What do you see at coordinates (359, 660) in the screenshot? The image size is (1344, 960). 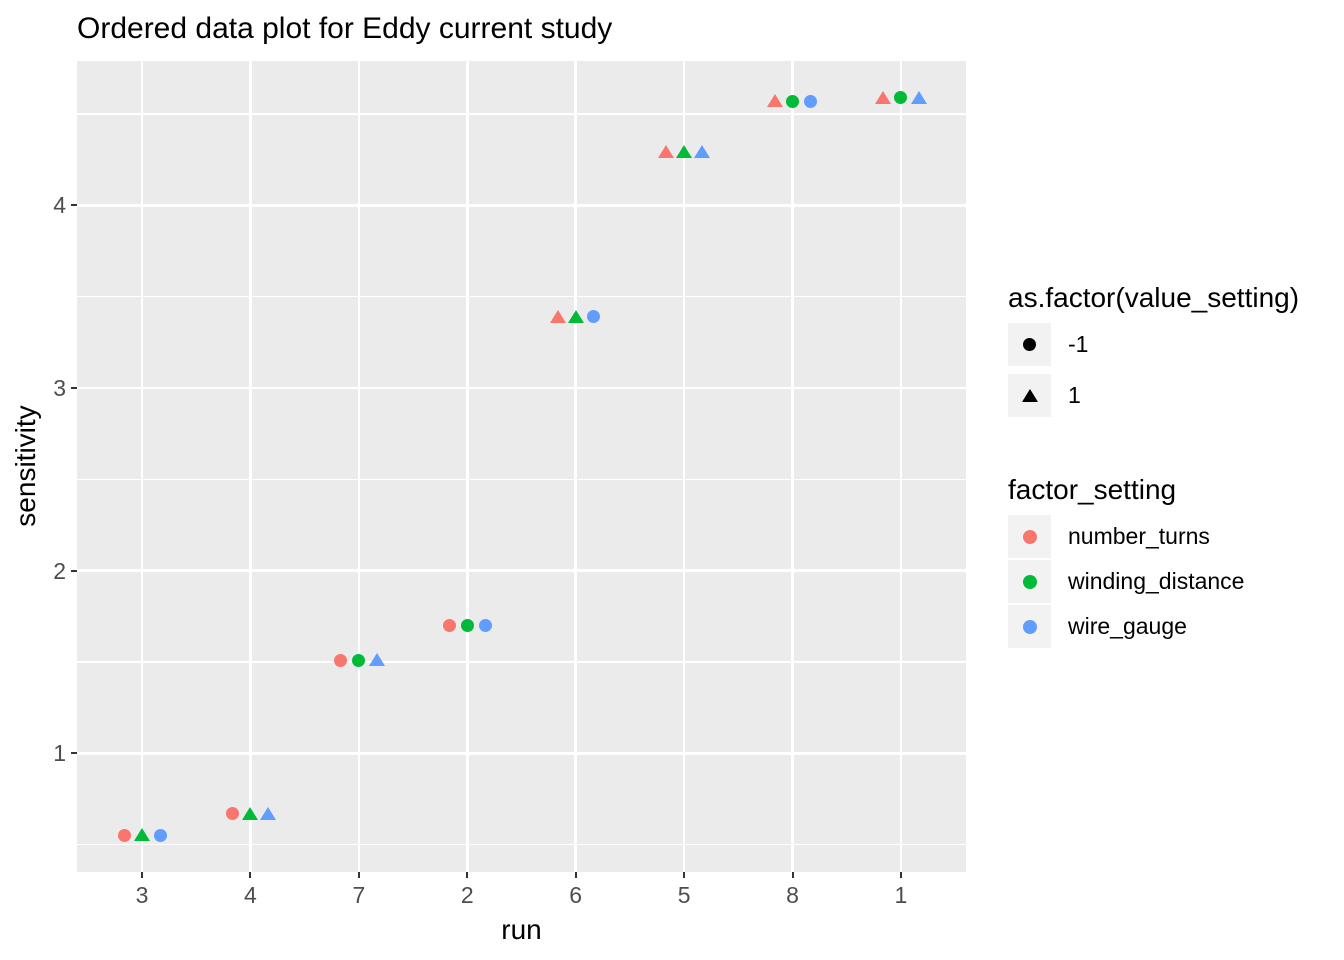 I see `point-run-7-winding_distance` at bounding box center [359, 660].